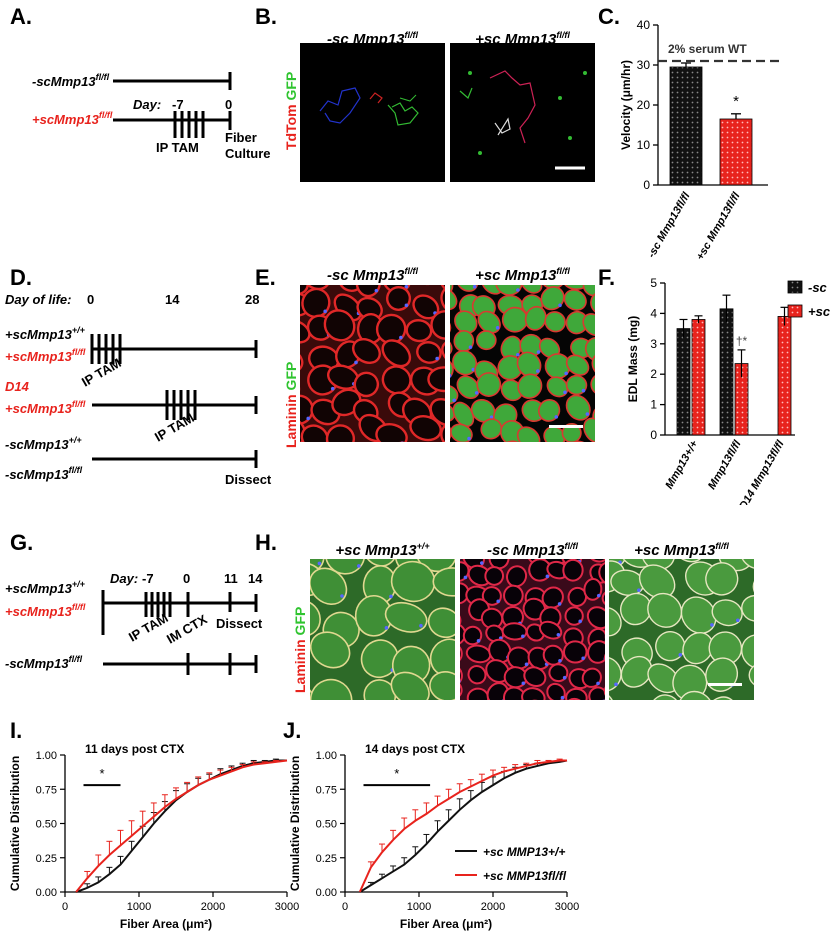 The image size is (839, 944). What do you see at coordinates (72, 118) in the screenshot?
I see `a-pos-group: +scMmp13fl/fl` at bounding box center [72, 118].